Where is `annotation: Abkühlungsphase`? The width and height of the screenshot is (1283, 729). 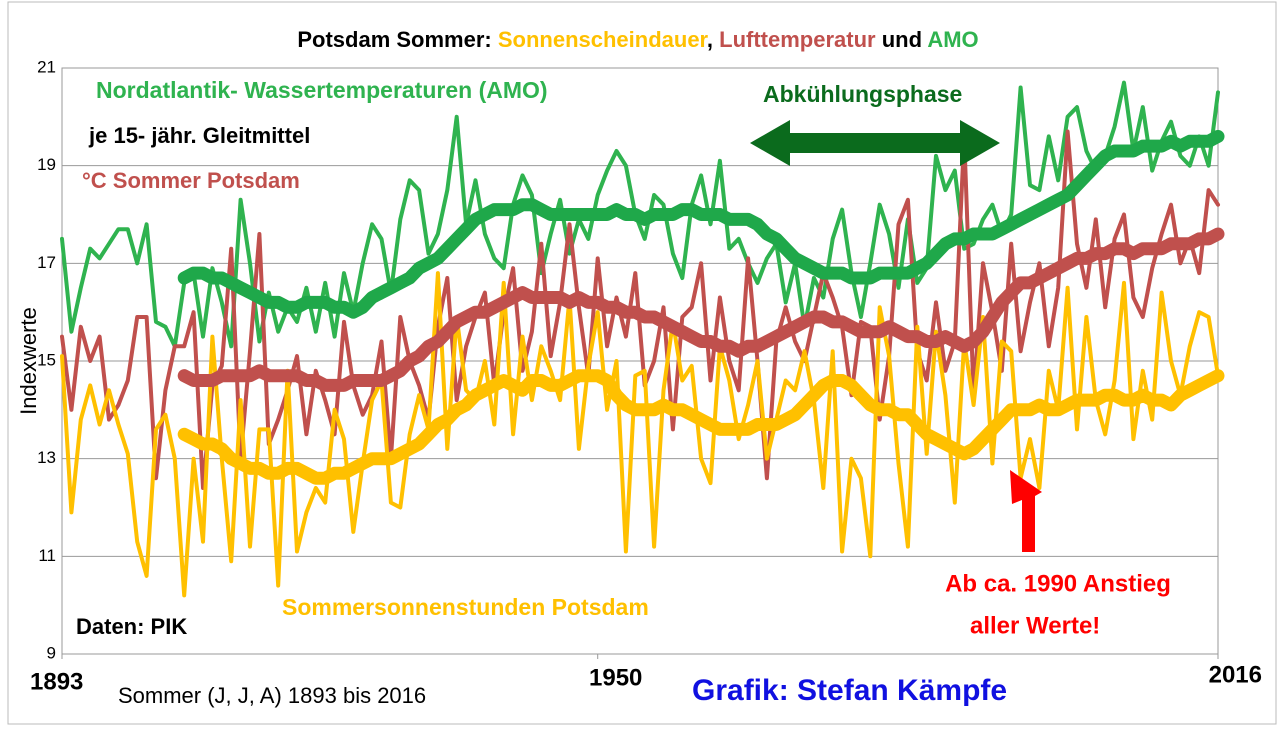 annotation: Abkühlungsphase is located at coordinates (862, 94).